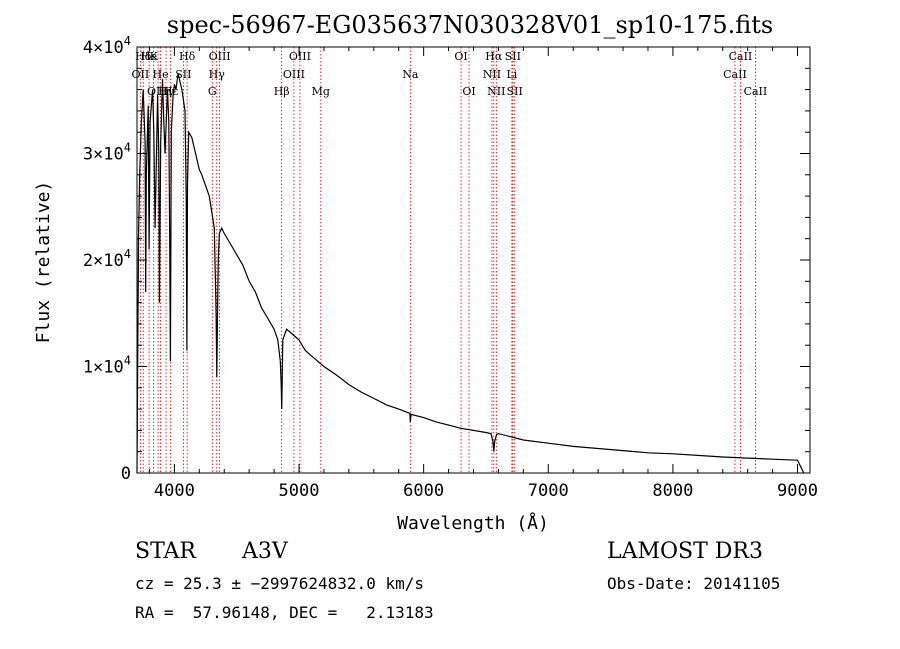 Image resolution: width=900 pixels, height=649 pixels. Describe the element at coordinates (43, 262) in the screenshot. I see `y-axis-label: Flux (relative)` at that location.